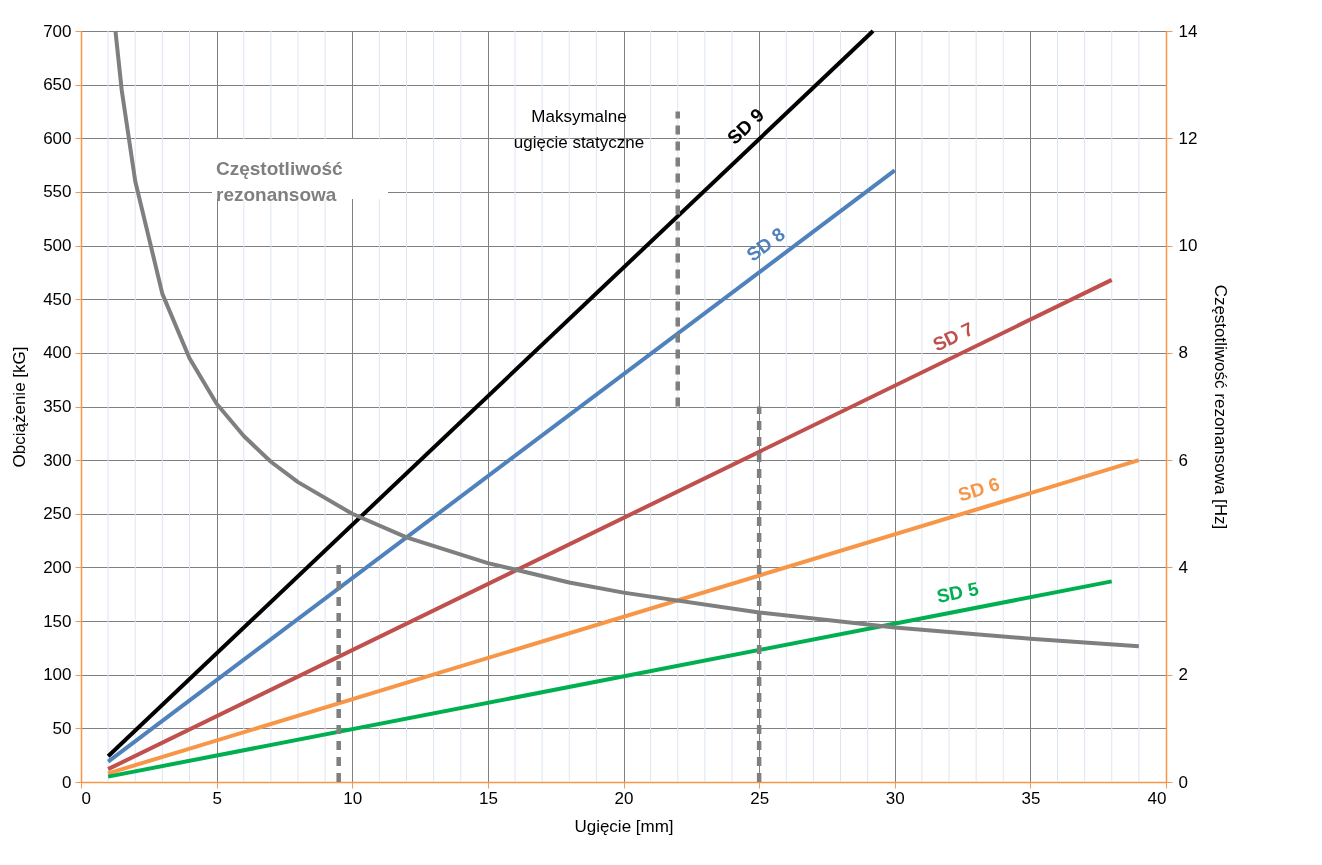  Describe the element at coordinates (624, 826) in the screenshot. I see `x-axis-title: Ugięcie [mm]` at that location.